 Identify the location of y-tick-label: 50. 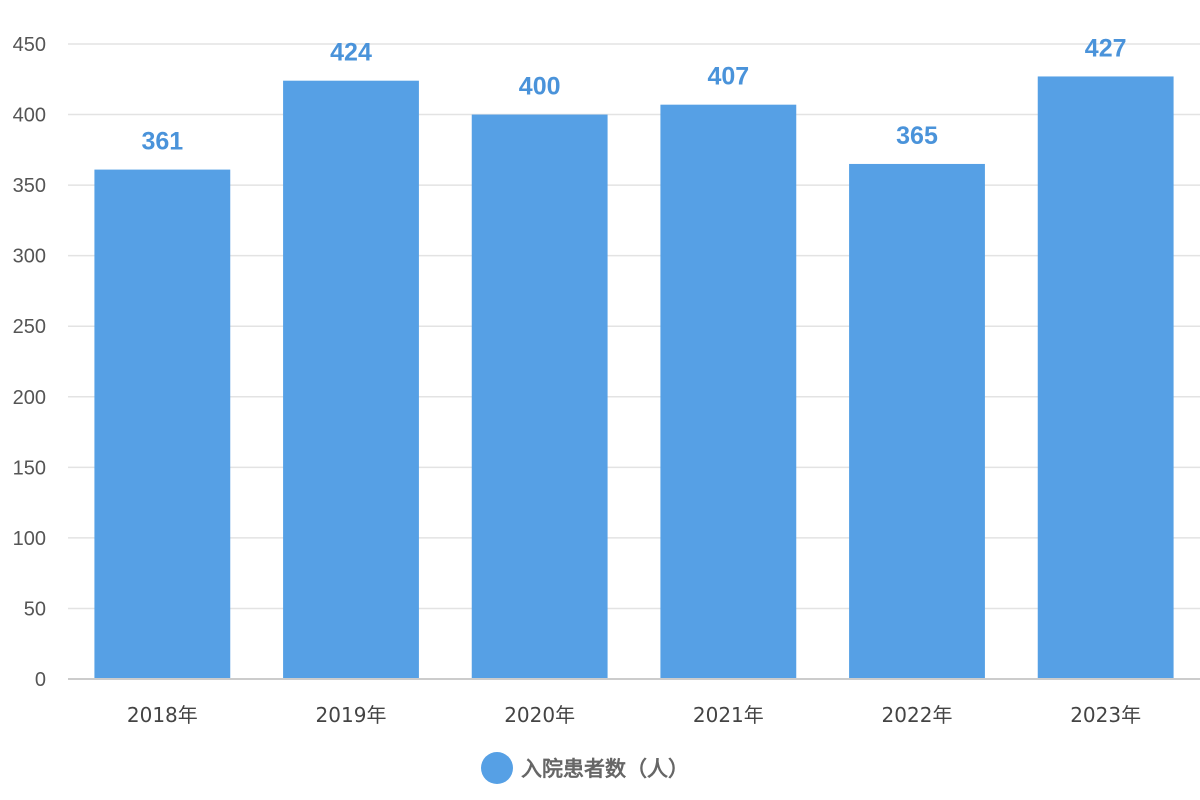
(35, 609).